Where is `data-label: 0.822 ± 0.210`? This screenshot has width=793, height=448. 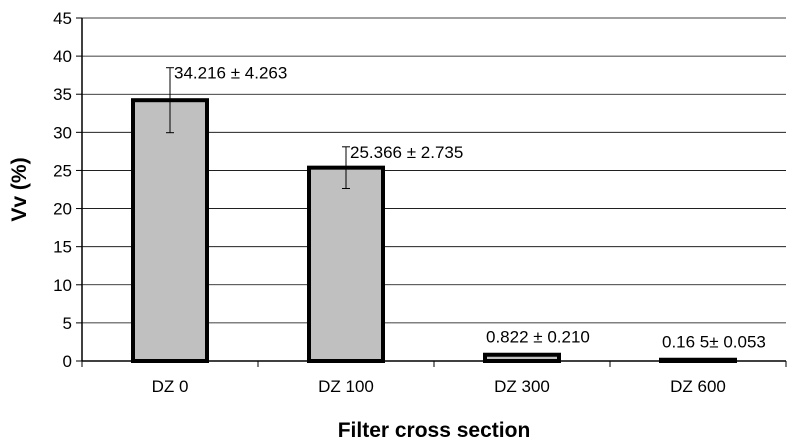 data-label: 0.822 ± 0.210 is located at coordinates (538, 337).